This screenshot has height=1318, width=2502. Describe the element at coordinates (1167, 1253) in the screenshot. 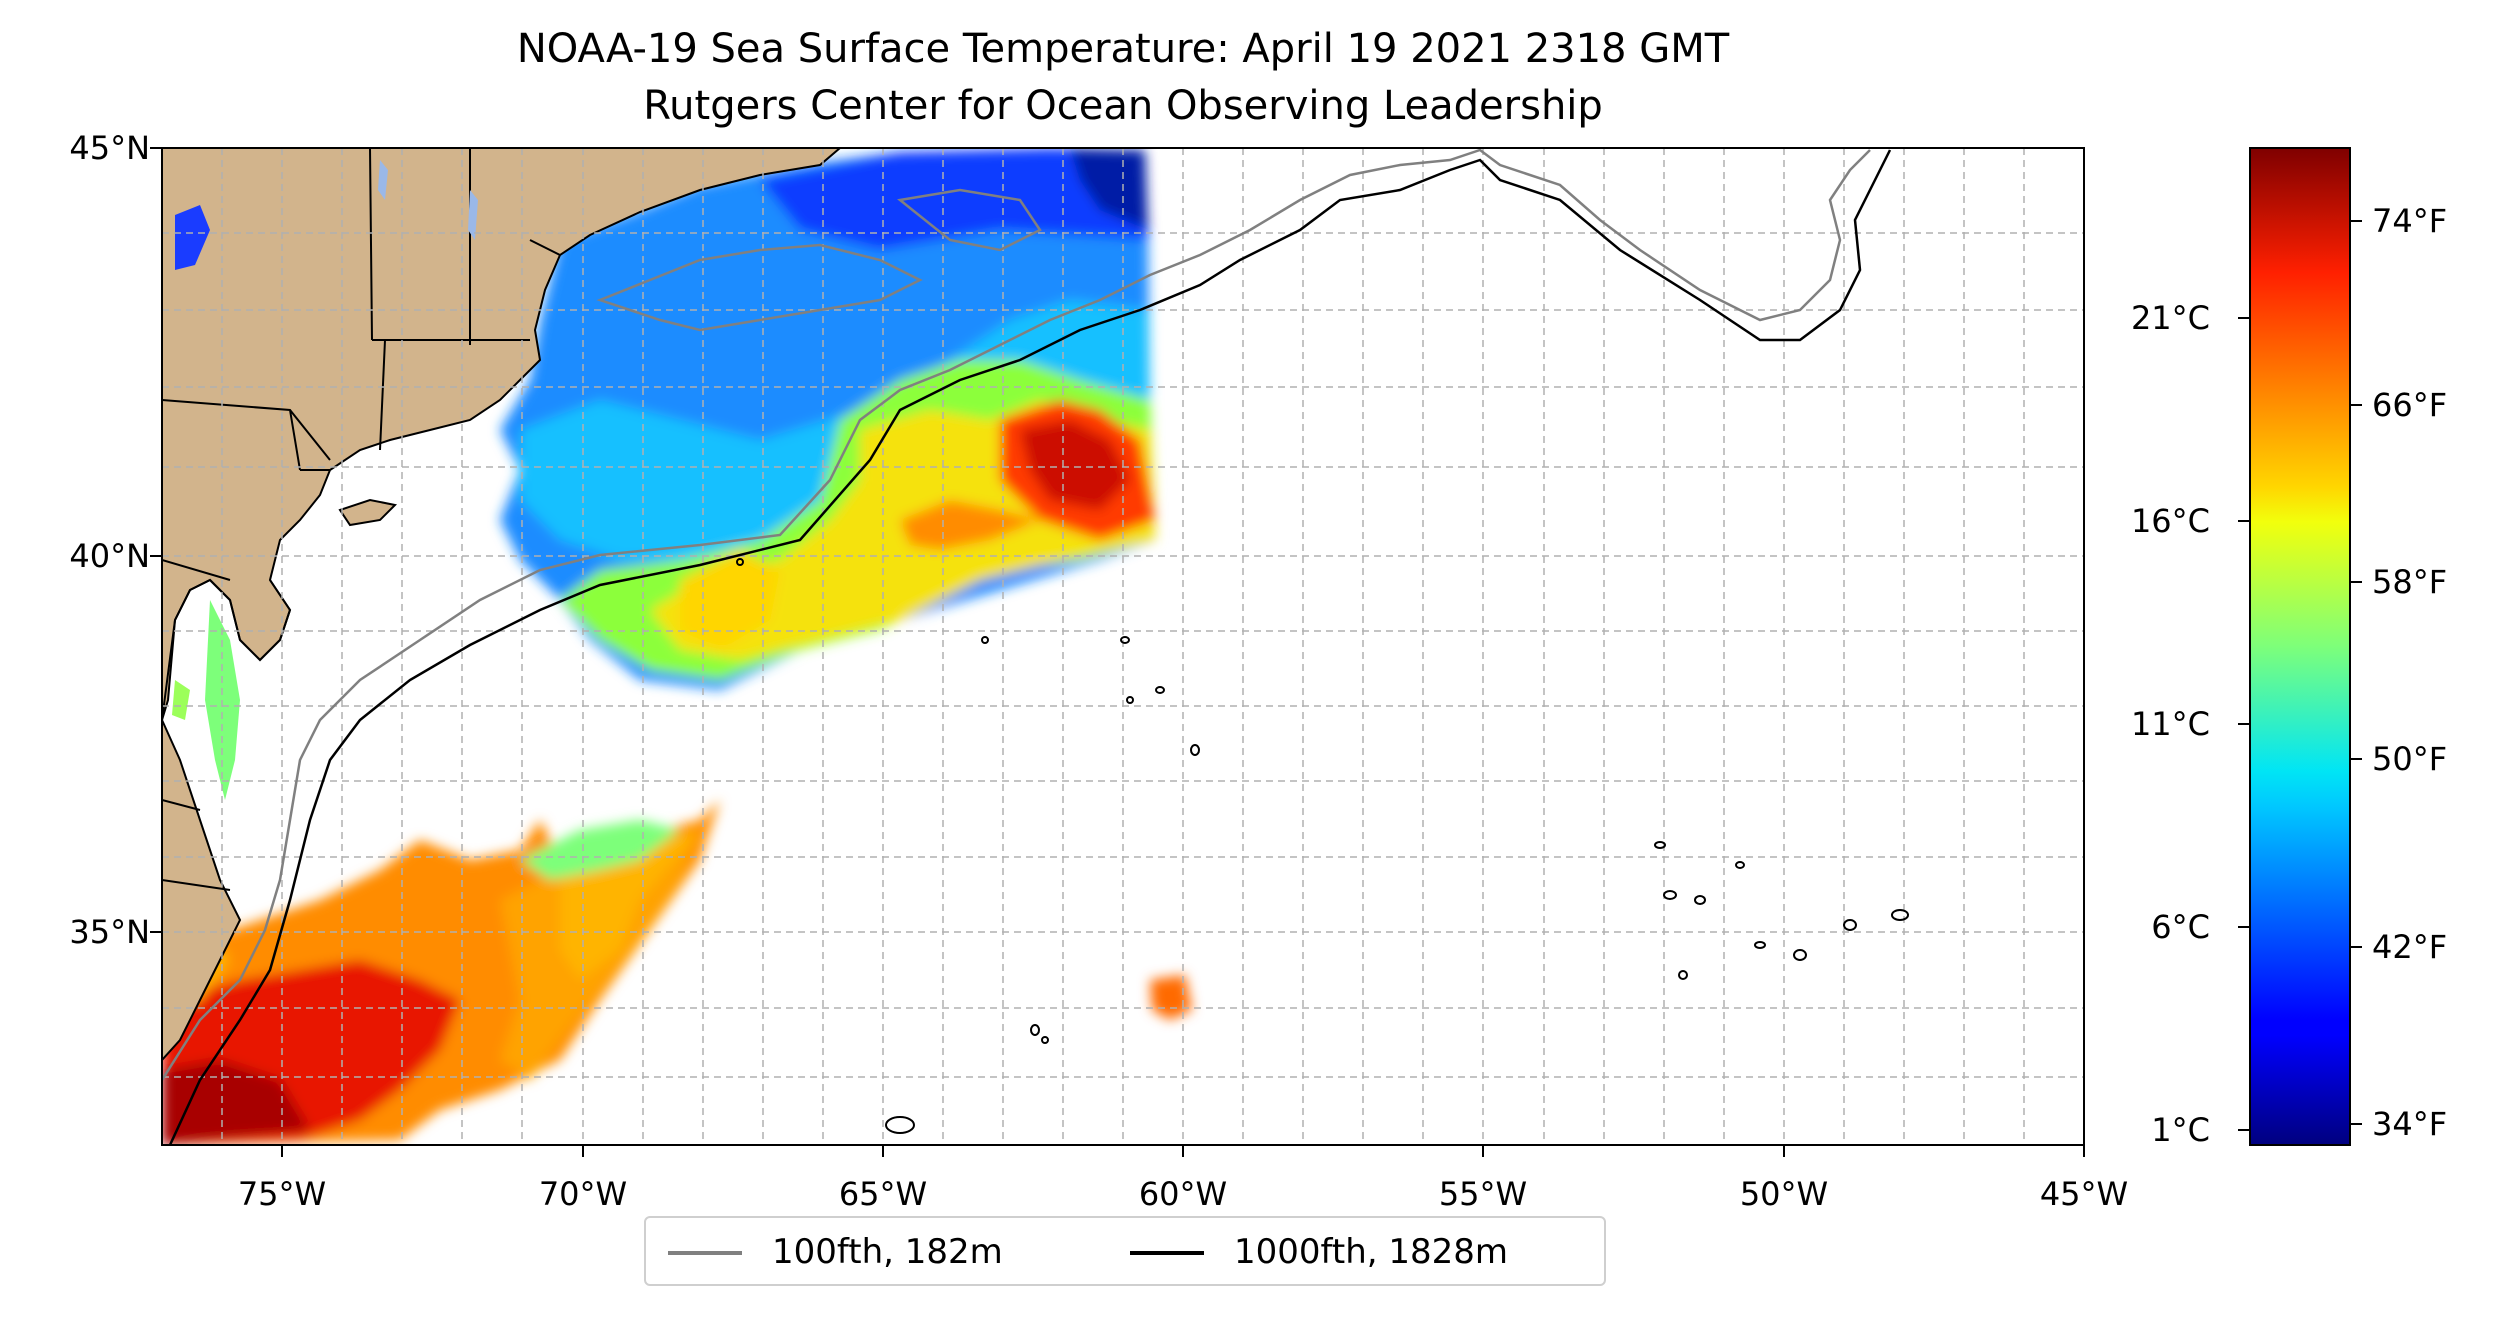

I see `legend-swatch-1000fth` at that location.